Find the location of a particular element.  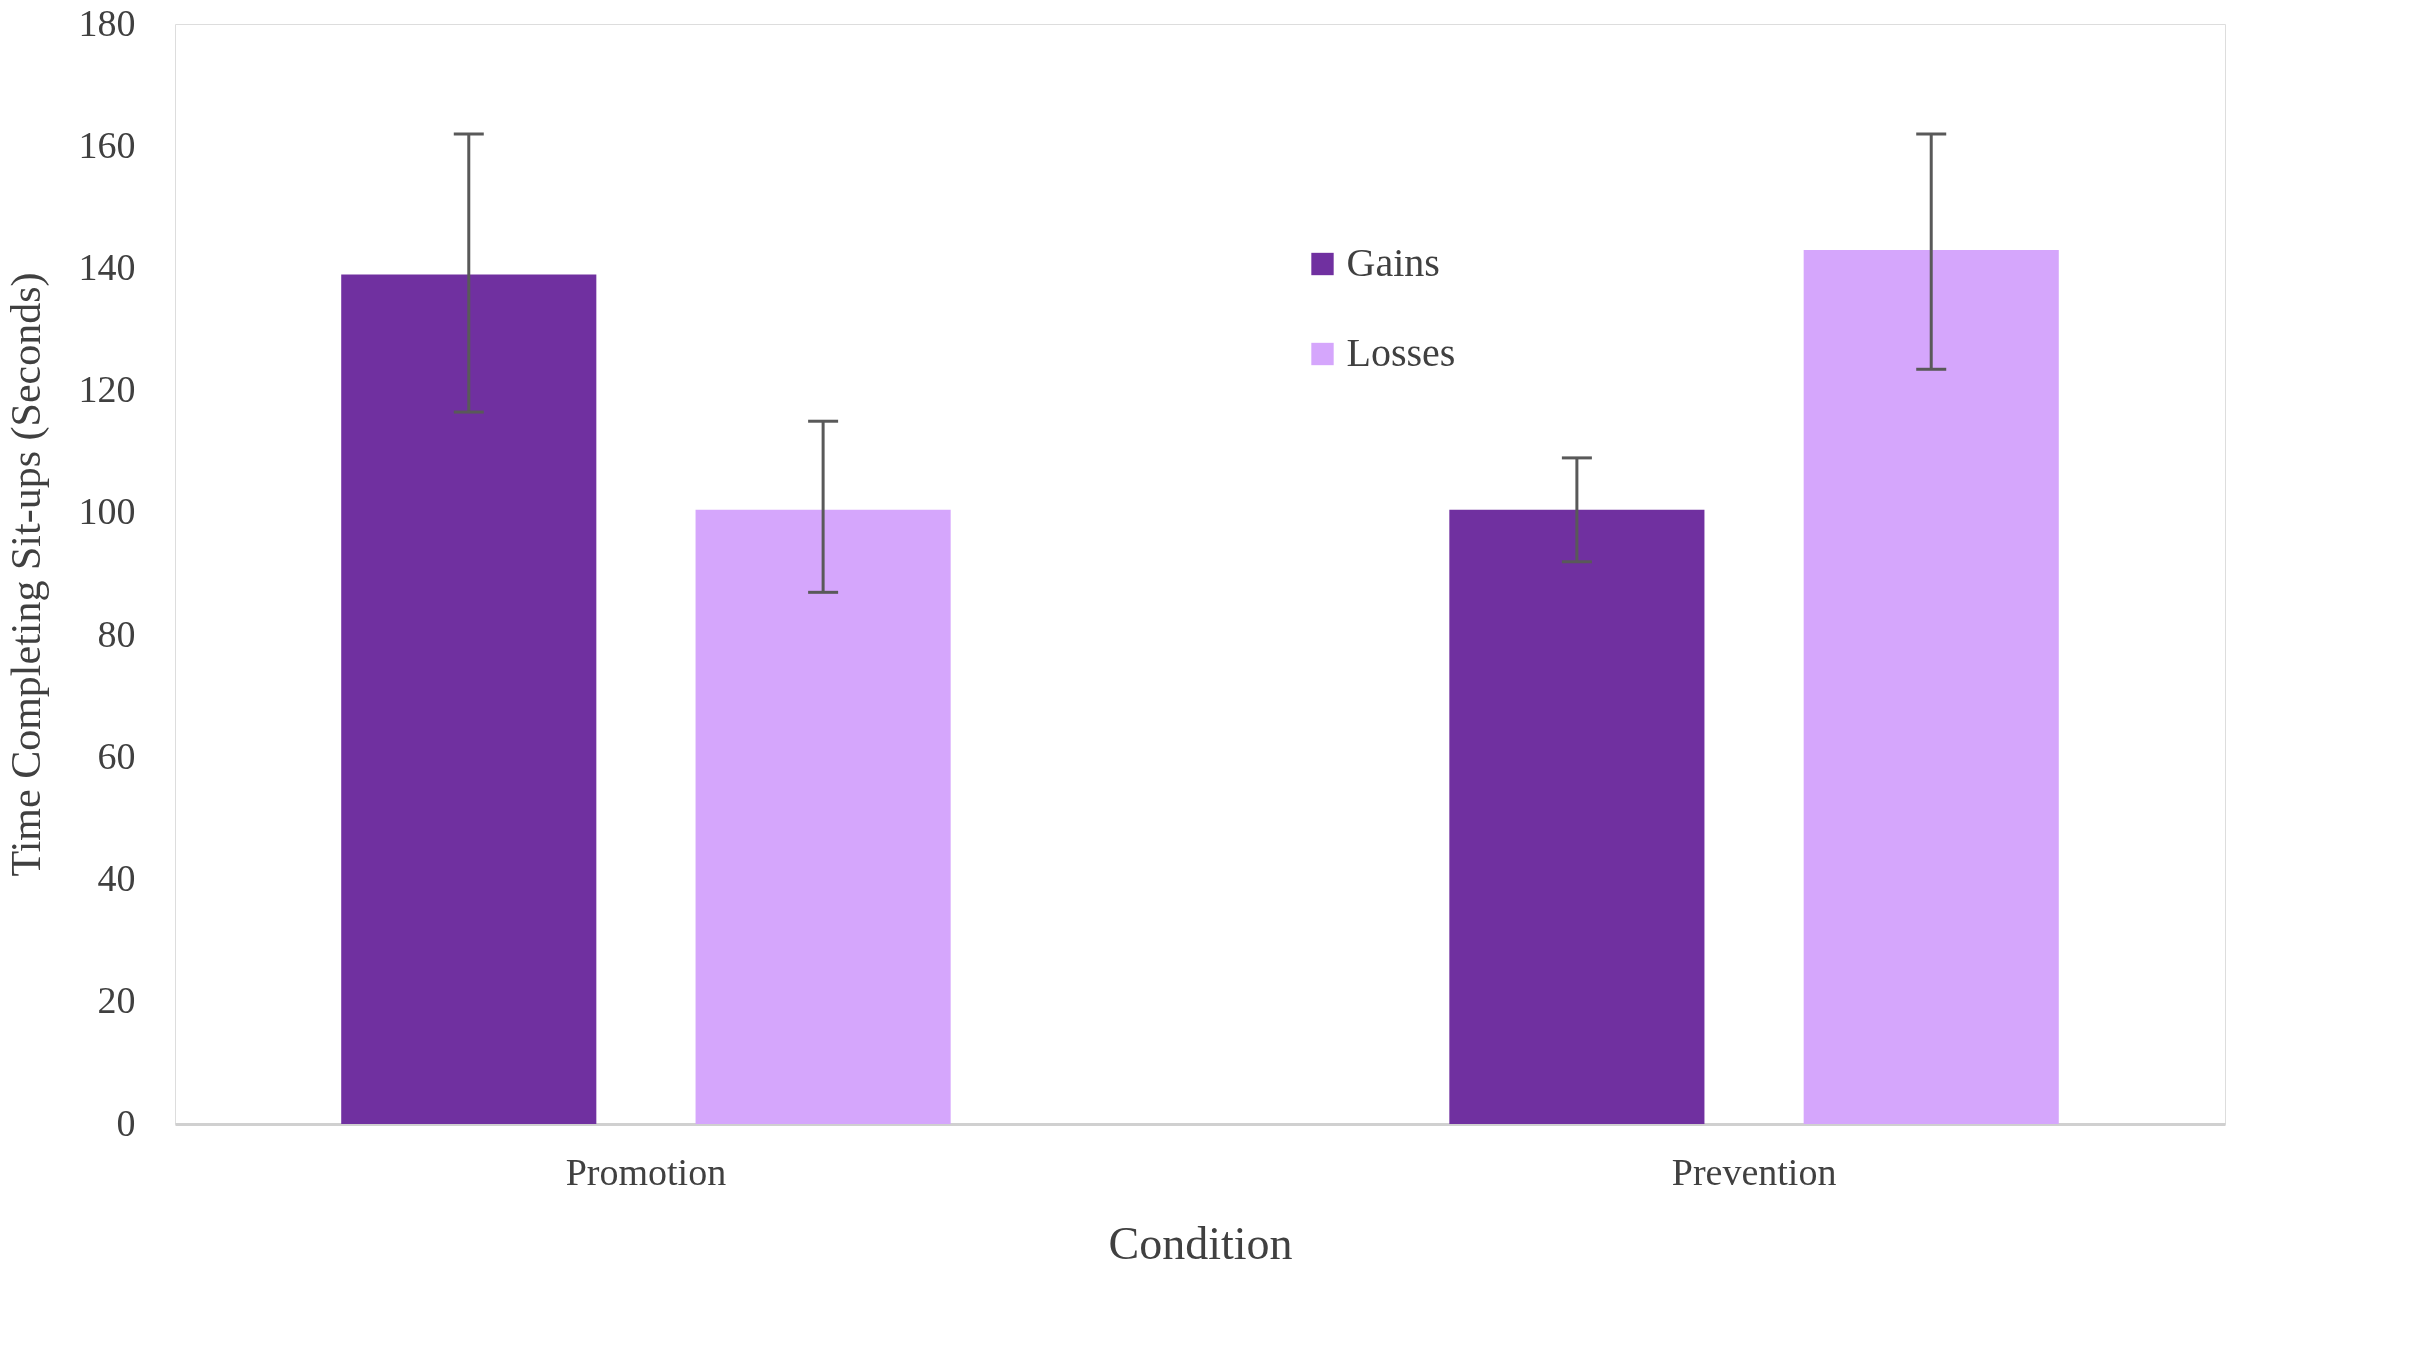

y-tick-label: 180 is located at coordinates (107, 22).